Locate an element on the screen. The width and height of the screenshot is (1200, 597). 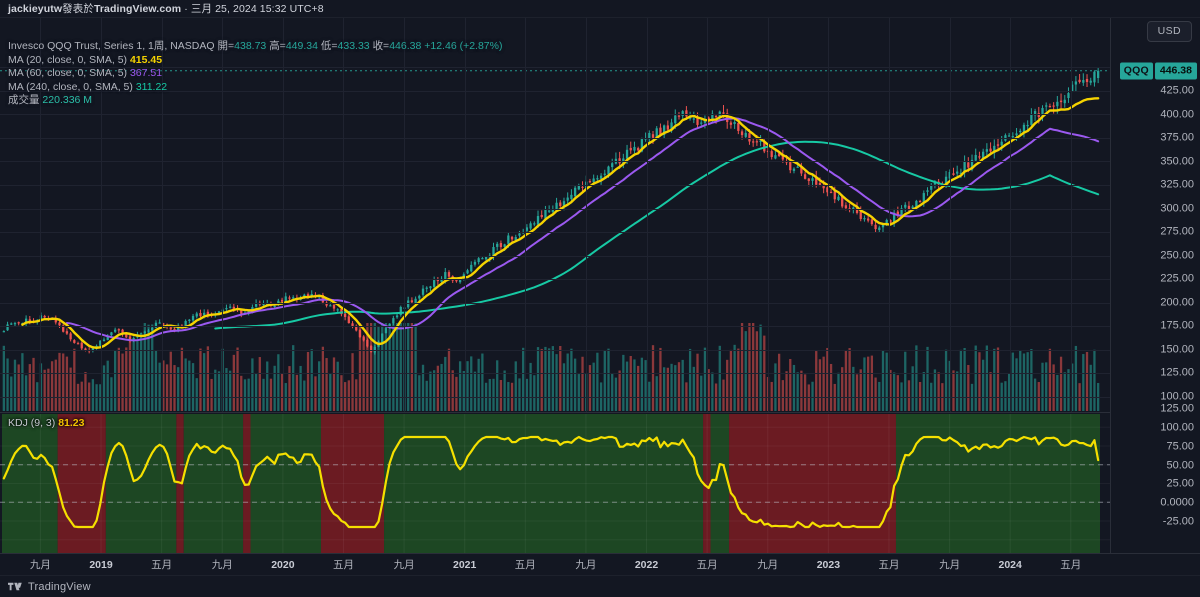
price-axis-tick: 425.00 is located at coordinates (1177, 90).